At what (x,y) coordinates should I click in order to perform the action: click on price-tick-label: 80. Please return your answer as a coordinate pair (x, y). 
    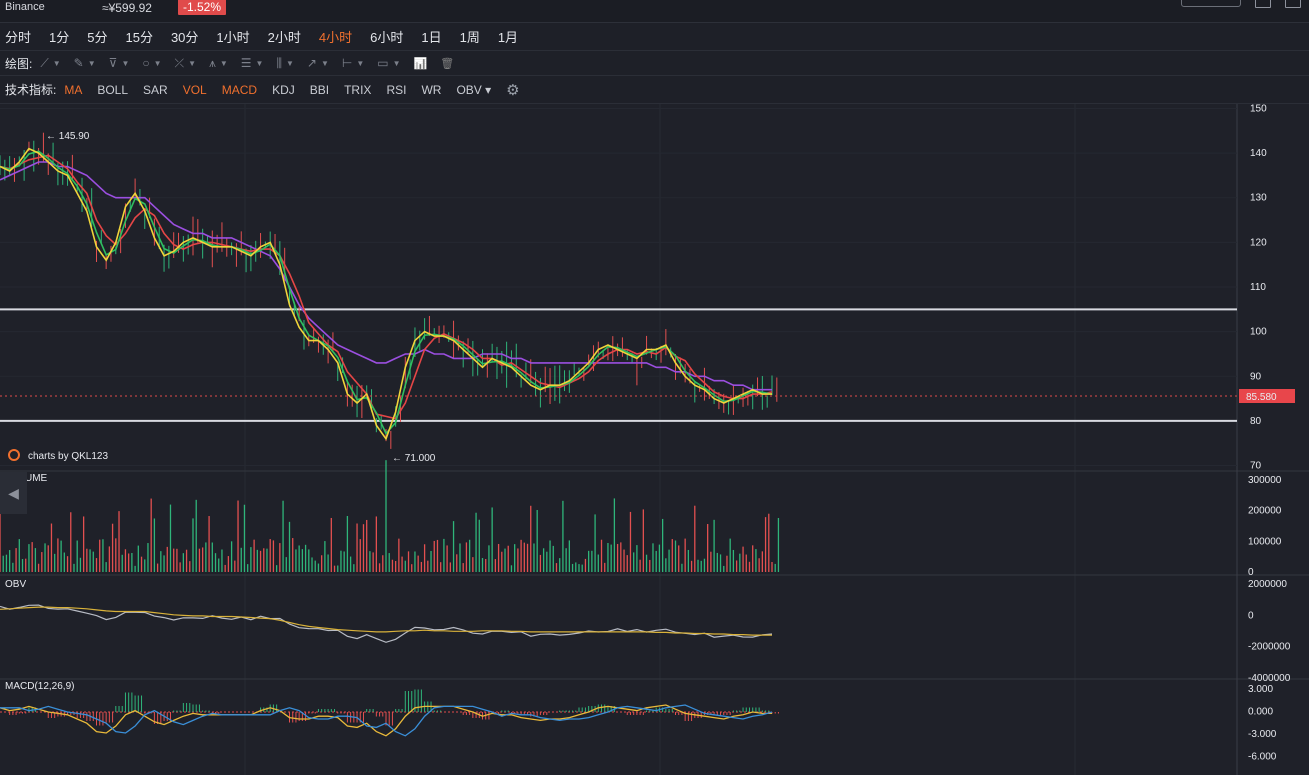
    Looking at the image, I should click on (1256, 421).